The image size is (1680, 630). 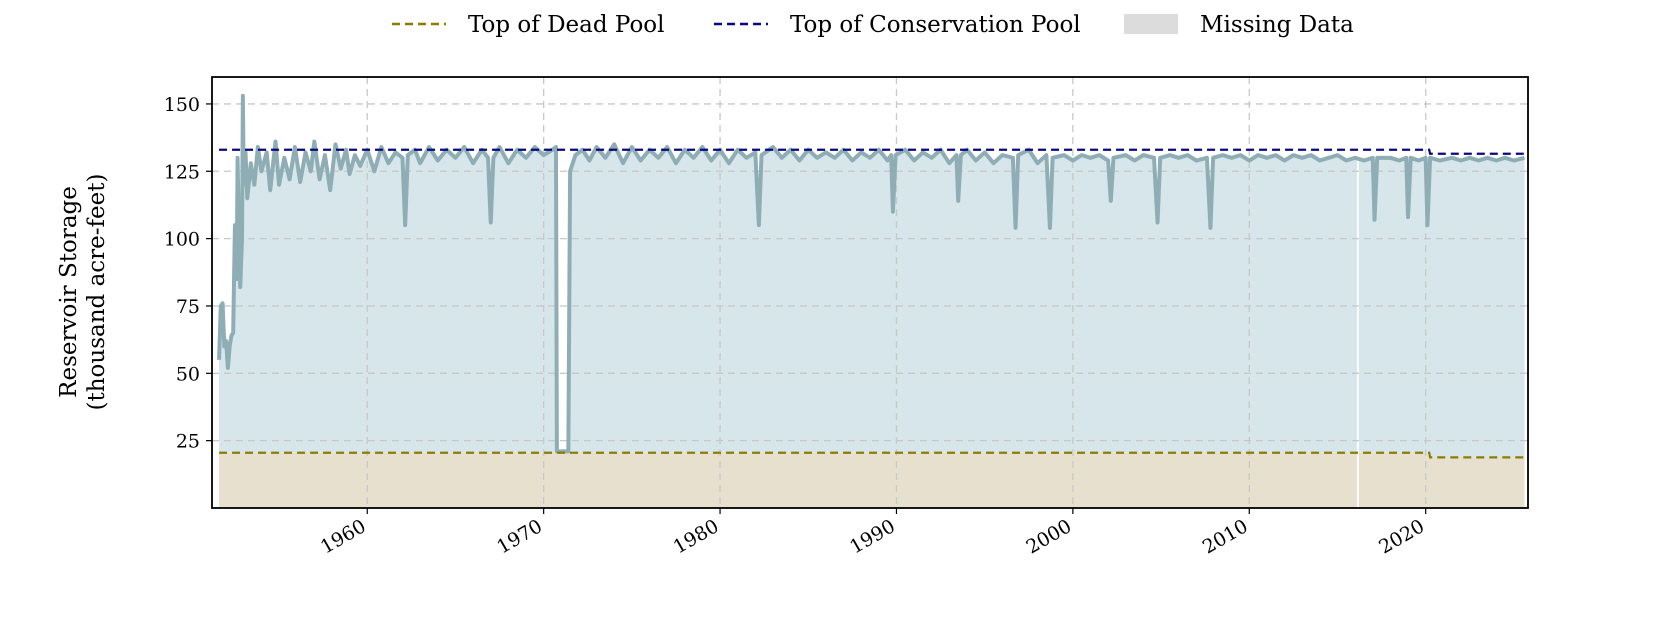 What do you see at coordinates (872, 536) in the screenshot?
I see `x-tick-label: 1990` at bounding box center [872, 536].